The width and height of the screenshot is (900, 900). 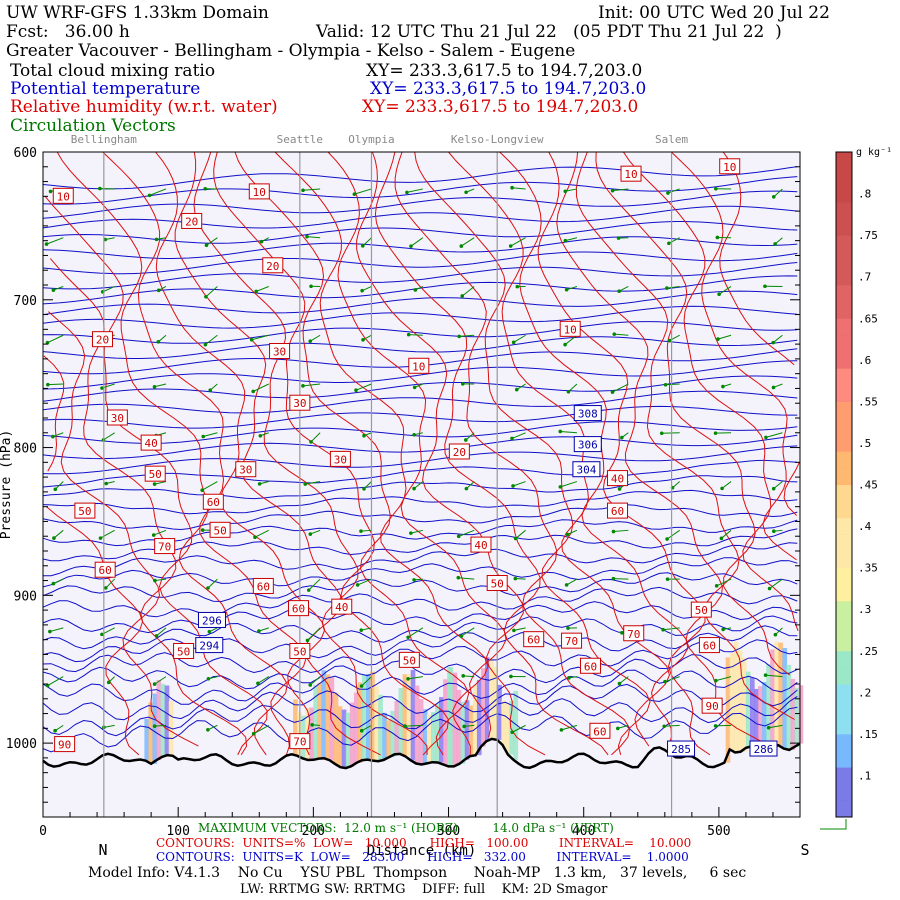 I want to click on rh-label: 50, so click(x=497, y=584).